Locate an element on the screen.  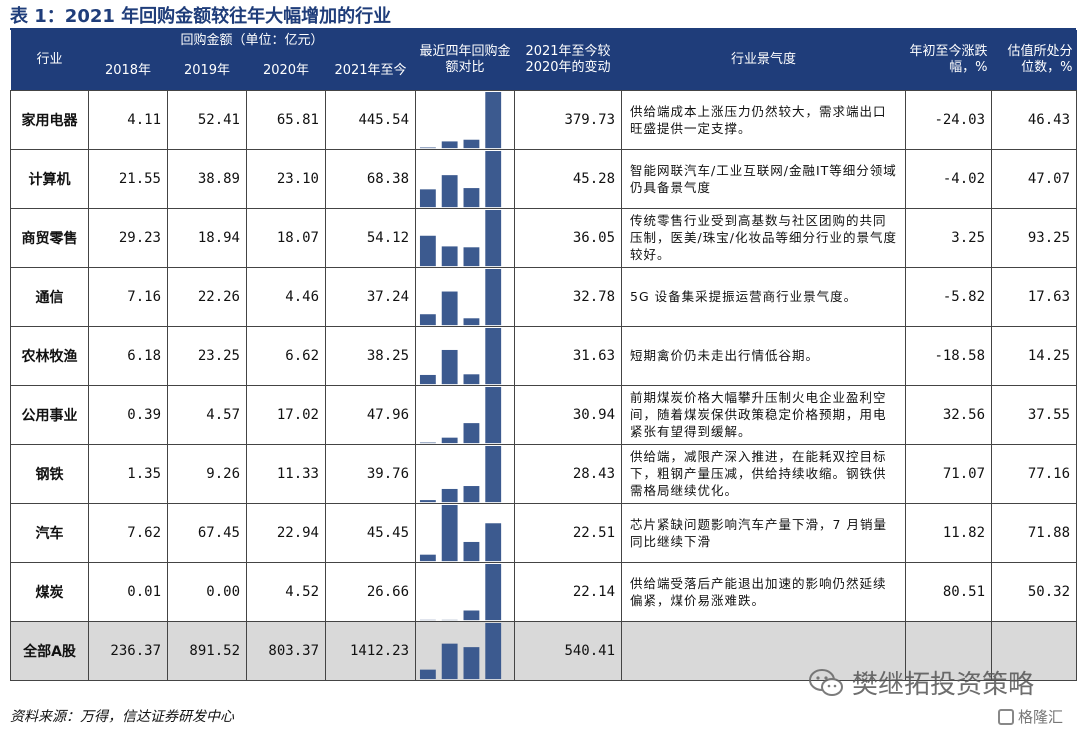
change-cell: 31.63 is located at coordinates (568, 355).